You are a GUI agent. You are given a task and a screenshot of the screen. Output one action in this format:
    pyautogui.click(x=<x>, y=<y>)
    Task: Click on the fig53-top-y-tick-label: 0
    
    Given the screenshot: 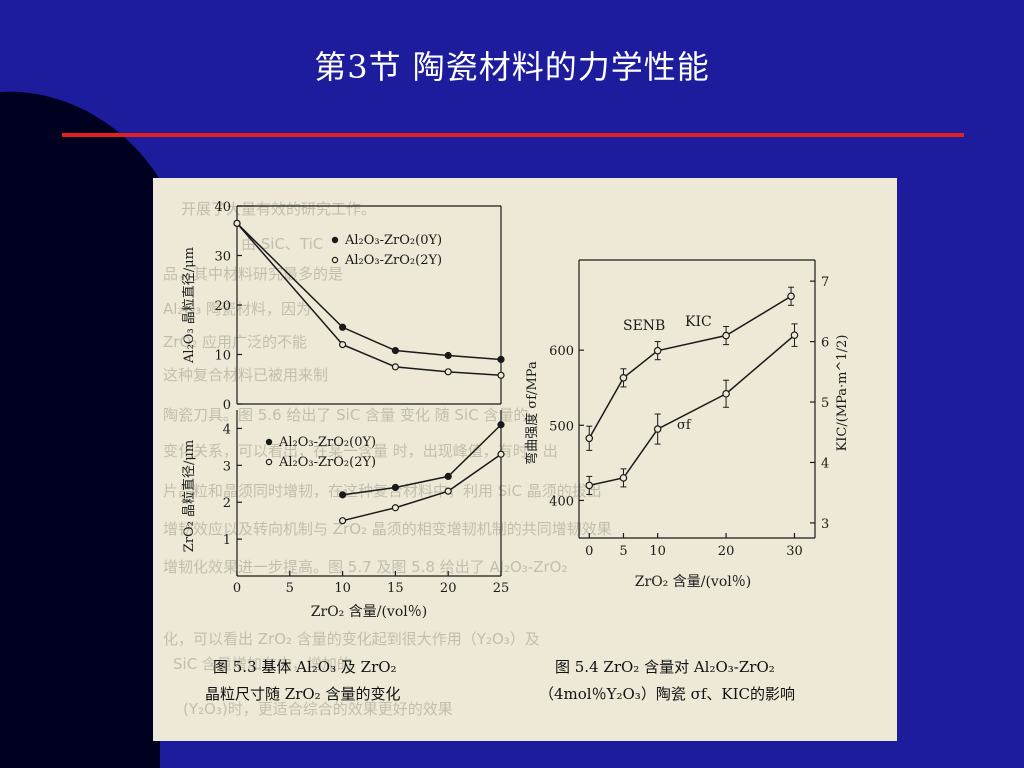 What is the action you would take?
    pyautogui.click(x=227, y=405)
    